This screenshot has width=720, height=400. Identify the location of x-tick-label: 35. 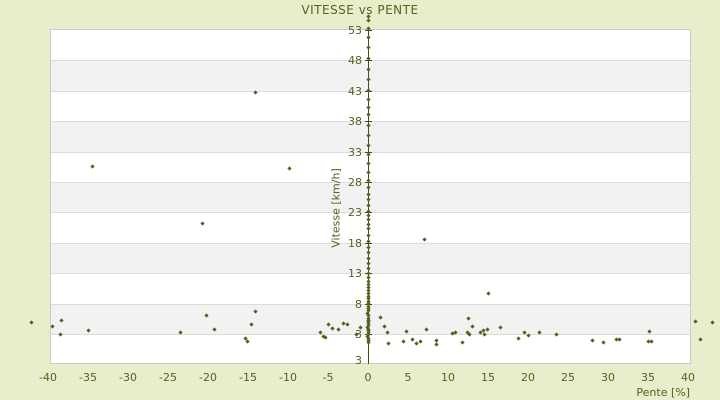
(648, 377).